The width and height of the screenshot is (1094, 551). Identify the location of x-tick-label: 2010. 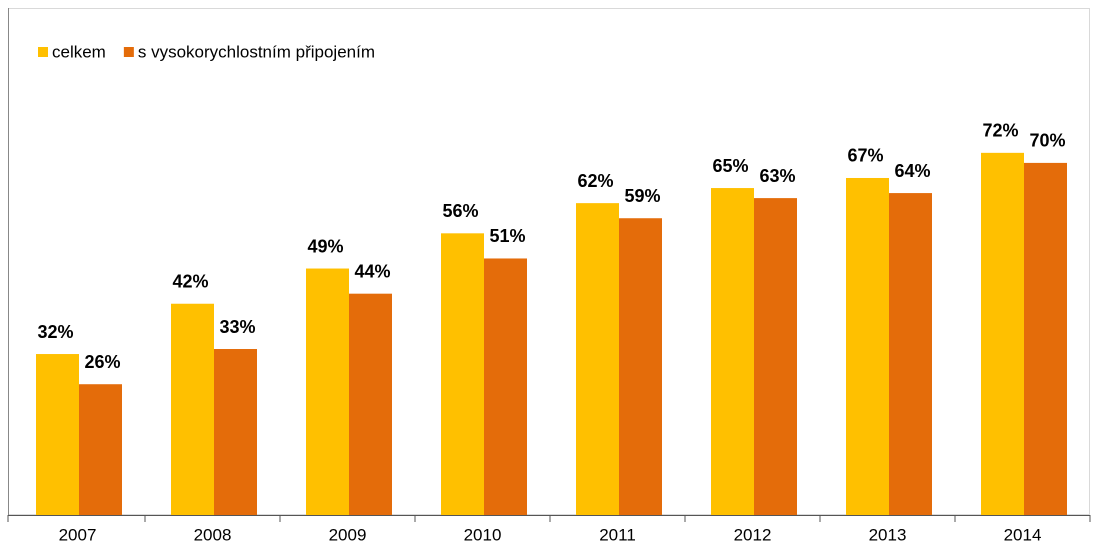
(483, 534).